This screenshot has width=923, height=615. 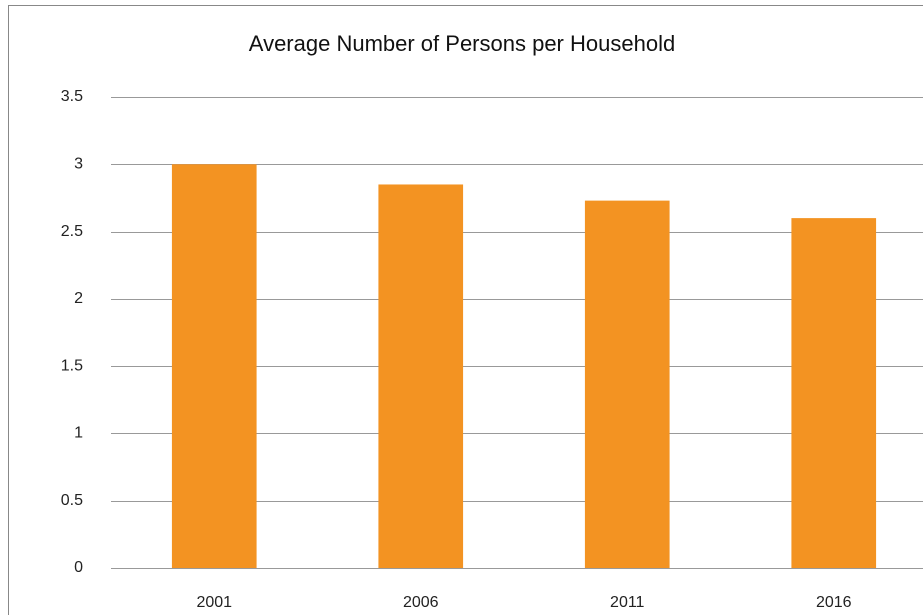 What do you see at coordinates (72, 96) in the screenshot?
I see `y-tick-label: 3.5` at bounding box center [72, 96].